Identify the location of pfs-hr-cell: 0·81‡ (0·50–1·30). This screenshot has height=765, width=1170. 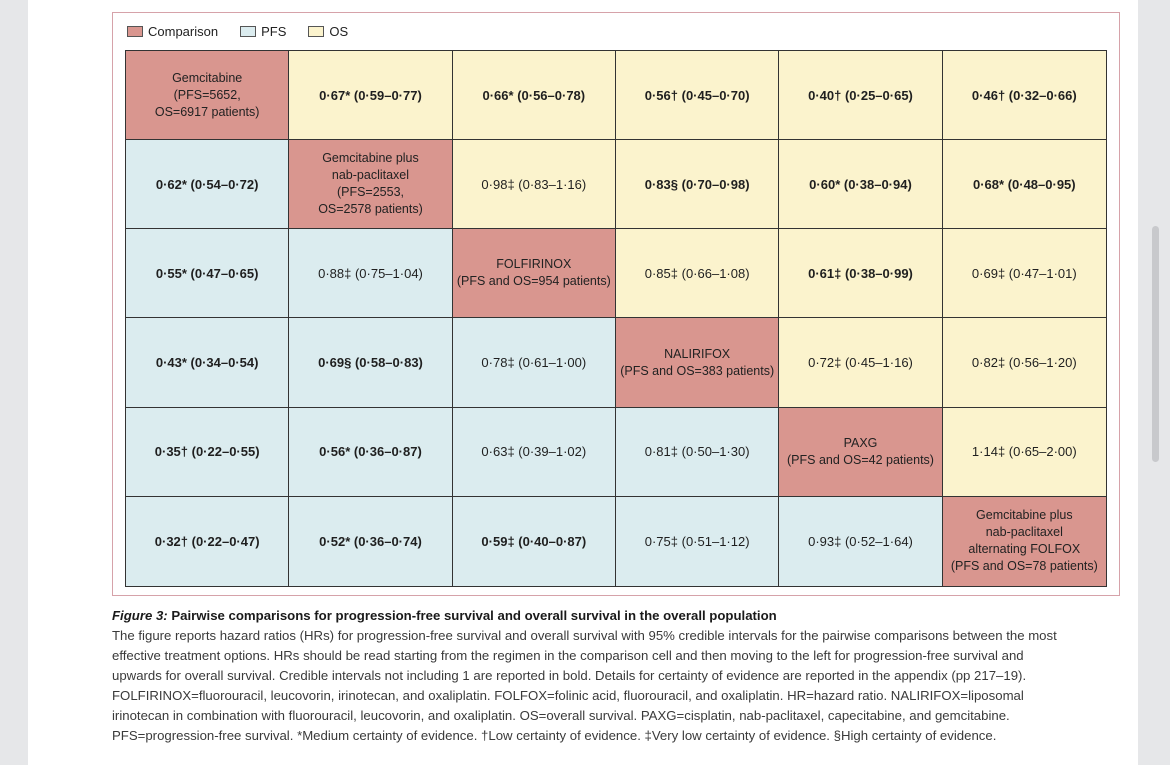
(697, 452).